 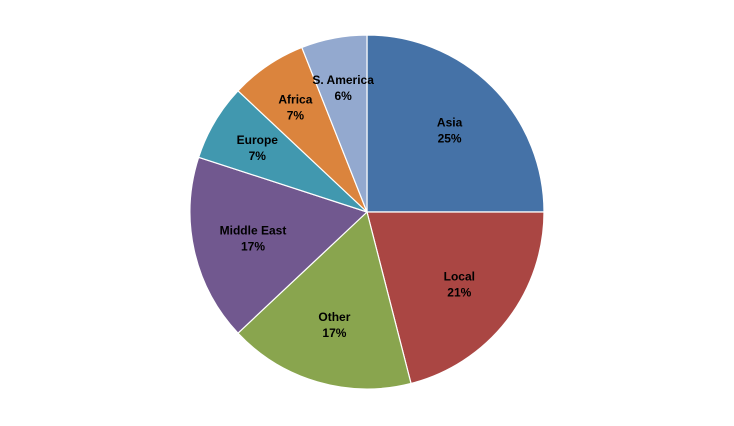 I want to click on pie-slice-s-america, so click(x=334, y=123).